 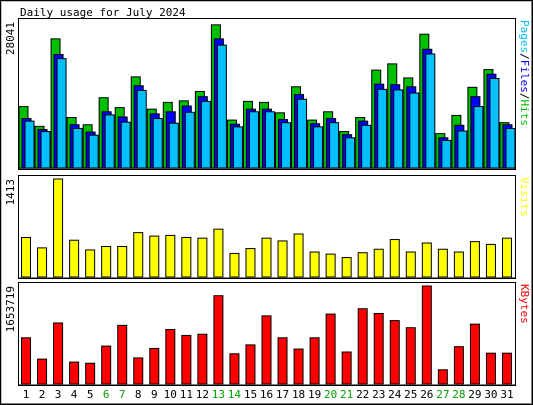 I want to click on series-legend: KBytes, so click(x=524, y=304).